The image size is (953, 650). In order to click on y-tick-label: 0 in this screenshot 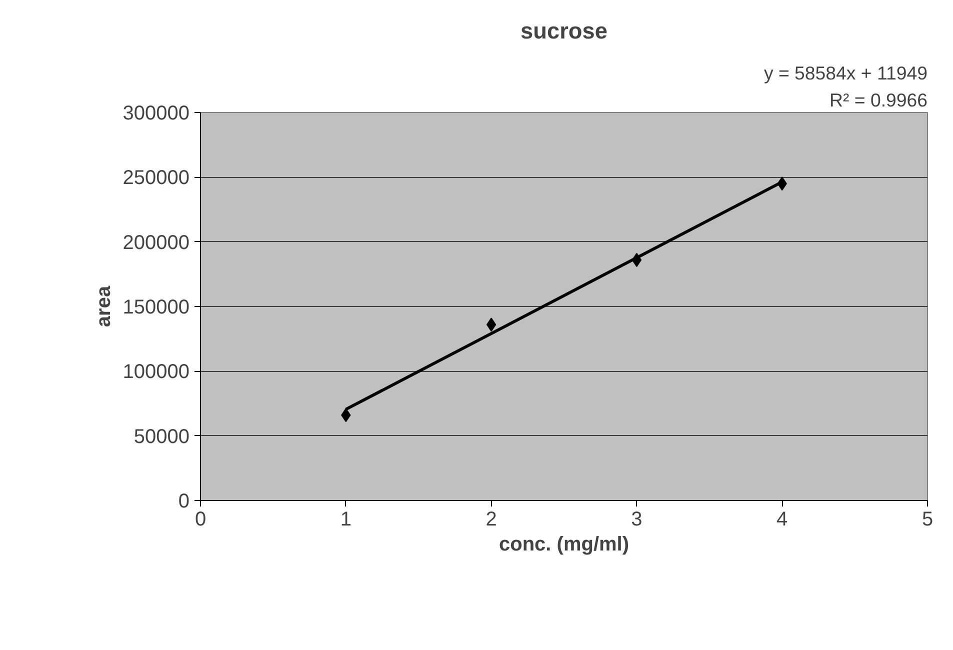, I will do `click(184, 501)`.